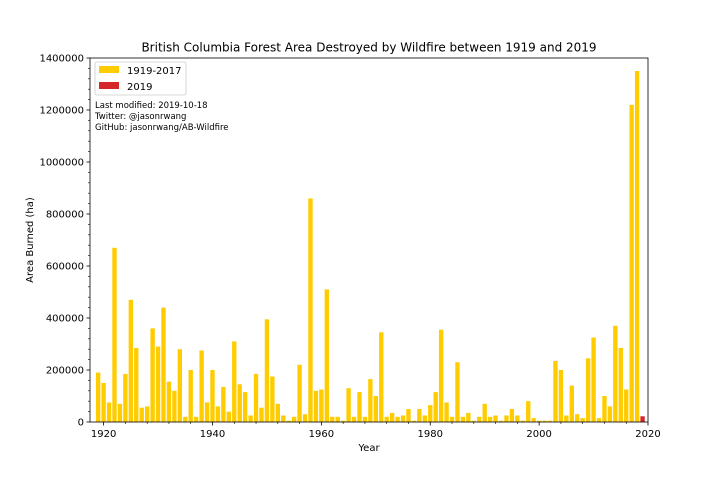 The width and height of the screenshot is (720, 482). What do you see at coordinates (414, 421) in the screenshot?
I see `bar-1977` at bounding box center [414, 421].